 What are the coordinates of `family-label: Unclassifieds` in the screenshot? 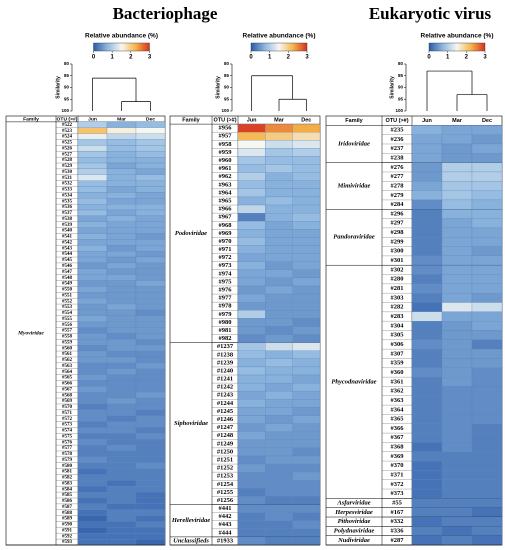 It's located at (191, 540).